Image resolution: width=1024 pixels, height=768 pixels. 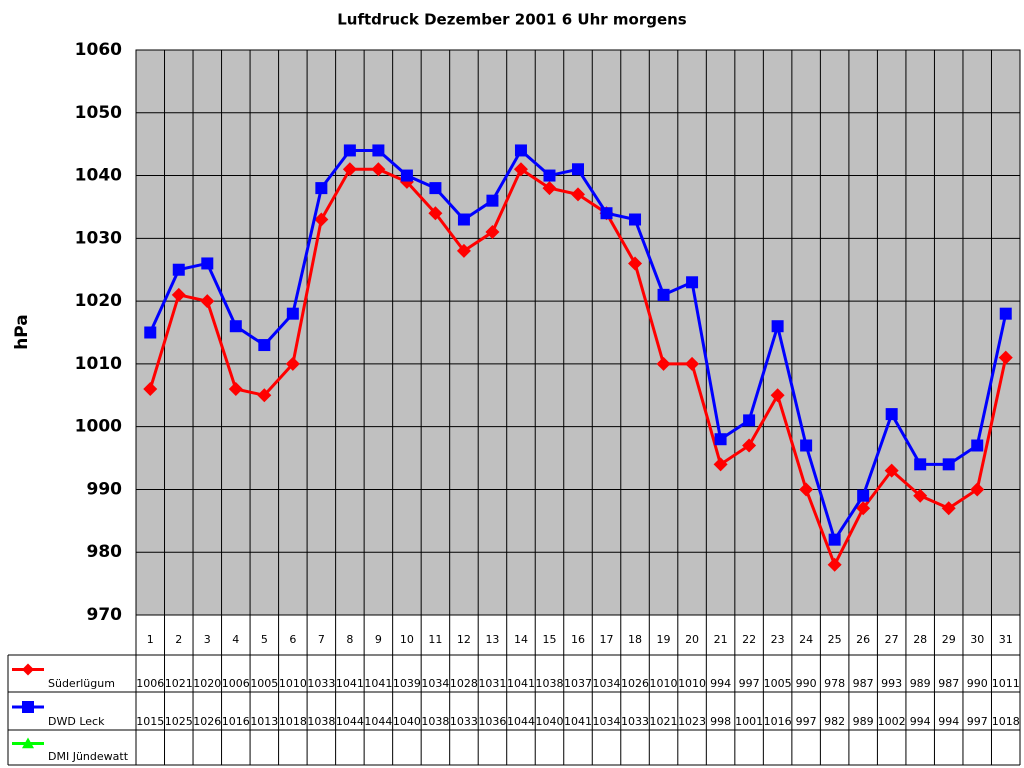 What do you see at coordinates (98, 238) in the screenshot?
I see `y-tick-label: 1030` at bounding box center [98, 238].